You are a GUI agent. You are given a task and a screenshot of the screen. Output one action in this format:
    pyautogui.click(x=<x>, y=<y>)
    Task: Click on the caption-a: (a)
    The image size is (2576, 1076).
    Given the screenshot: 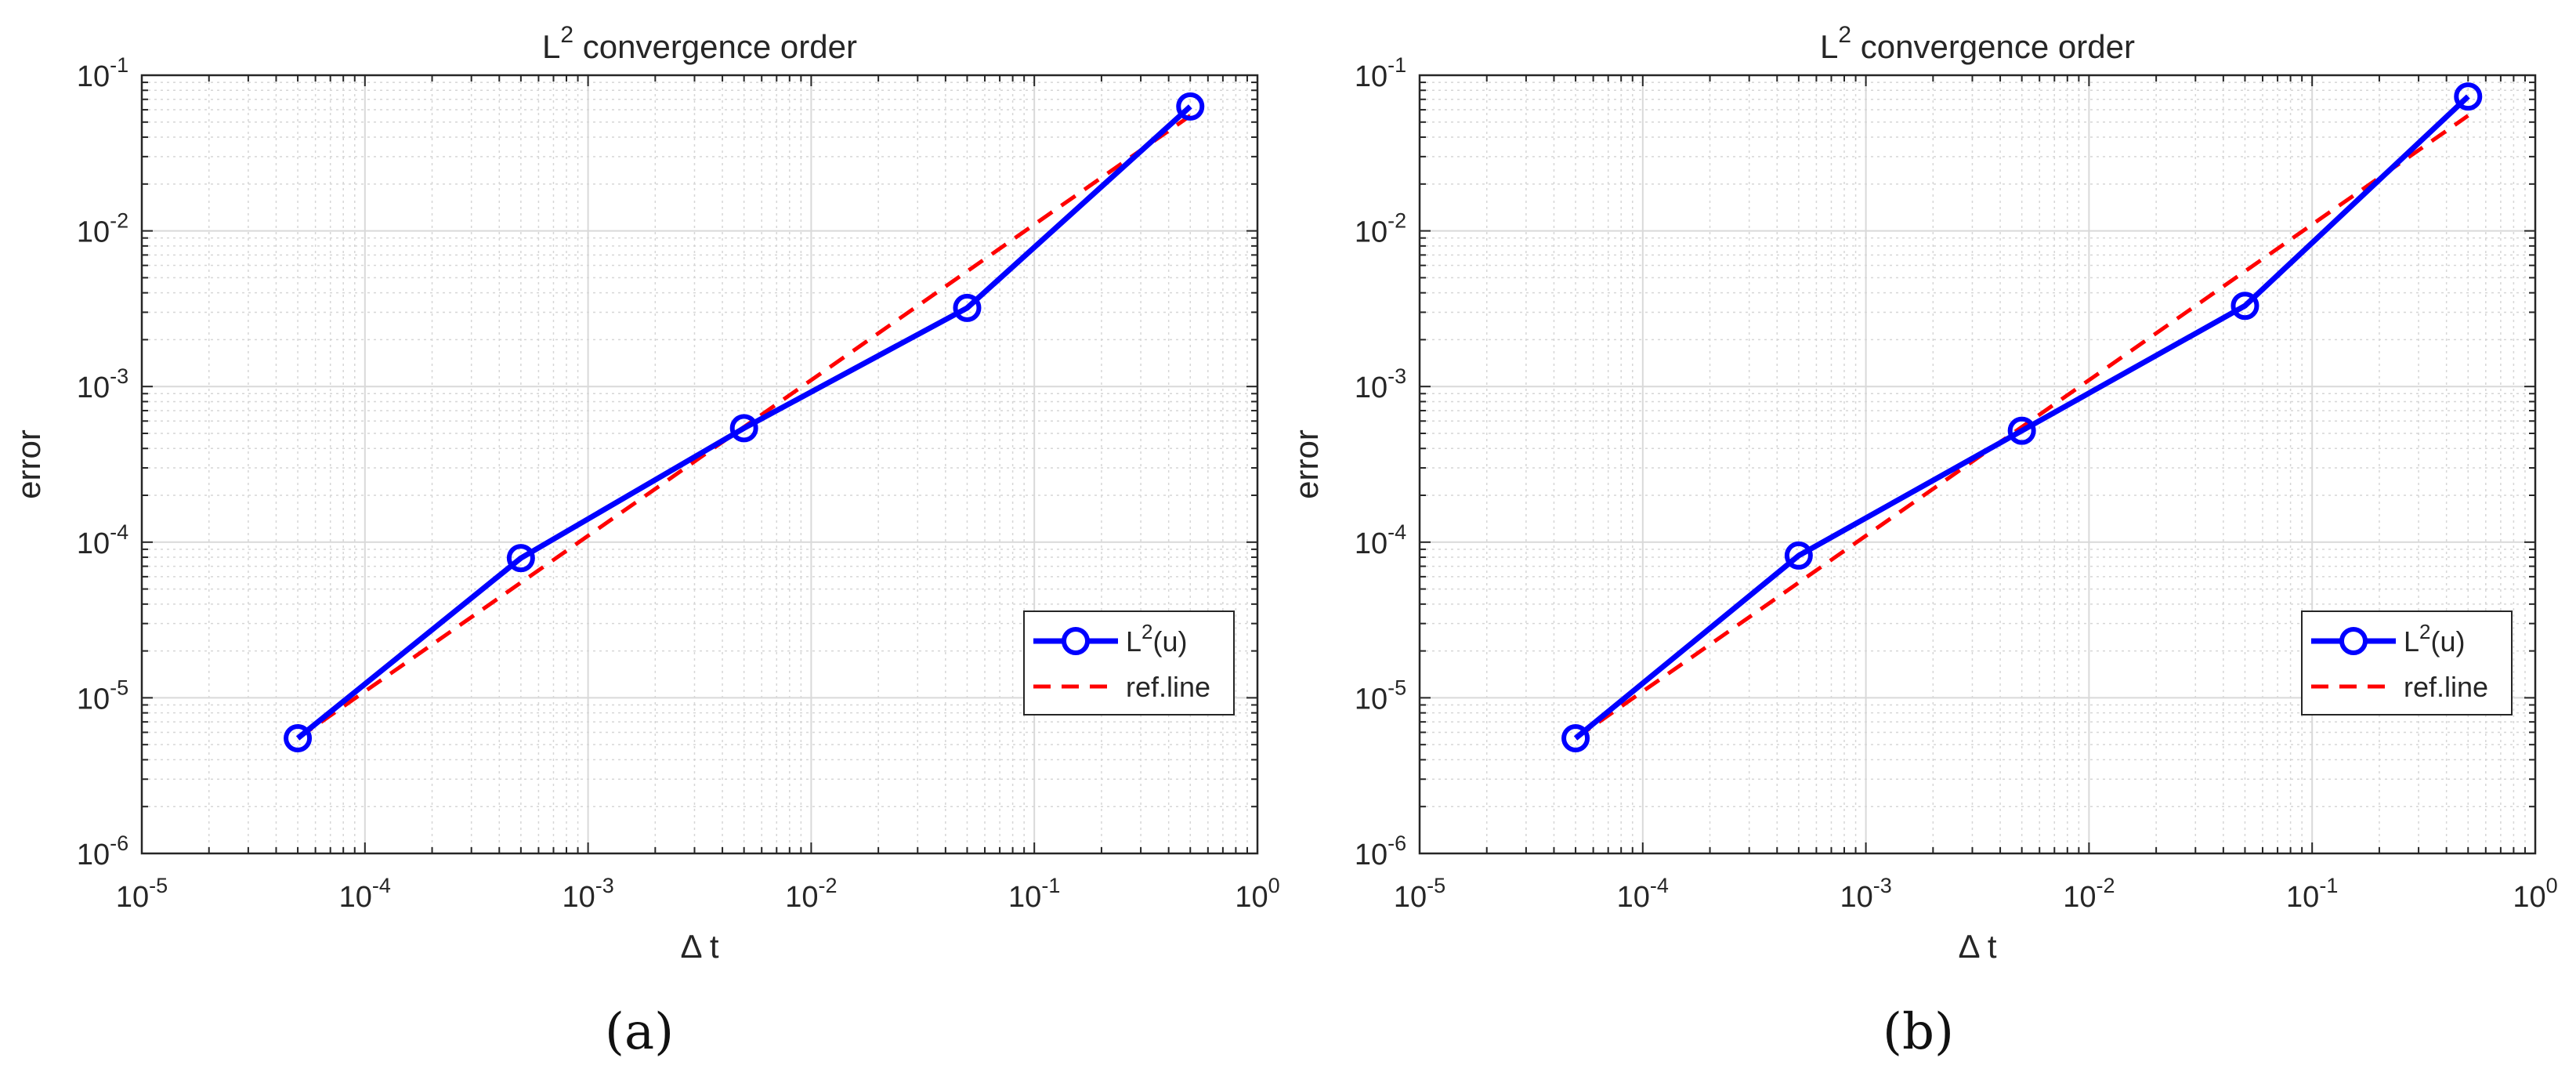 What is the action you would take?
    pyautogui.click(x=640, y=1032)
    